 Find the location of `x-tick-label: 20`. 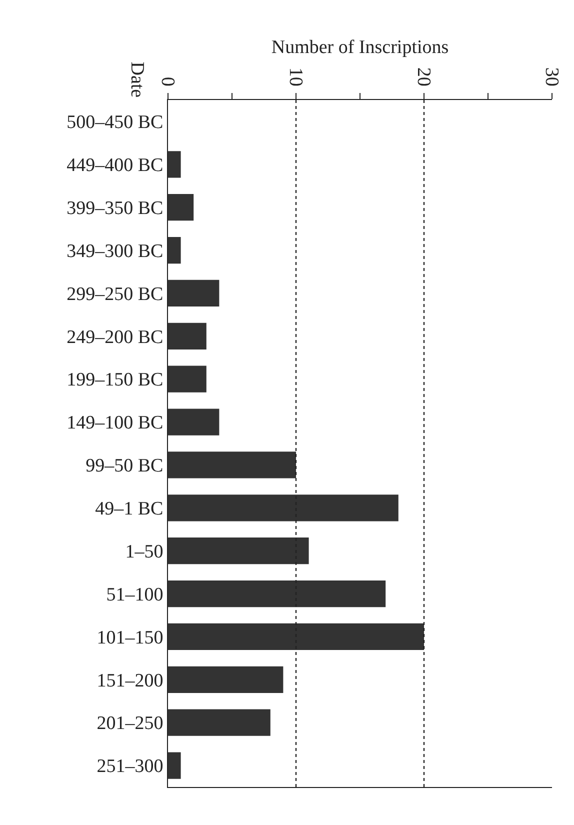

x-tick-label: 20 is located at coordinates (423, 76).